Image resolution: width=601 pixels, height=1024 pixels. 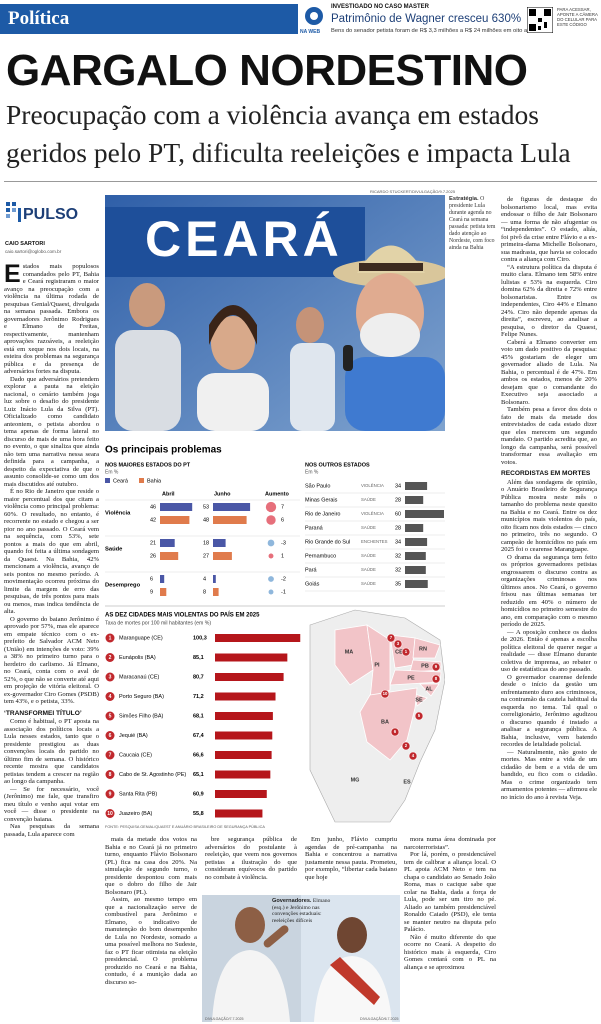 I want to click on logo-bar, so click(x=19, y=215).